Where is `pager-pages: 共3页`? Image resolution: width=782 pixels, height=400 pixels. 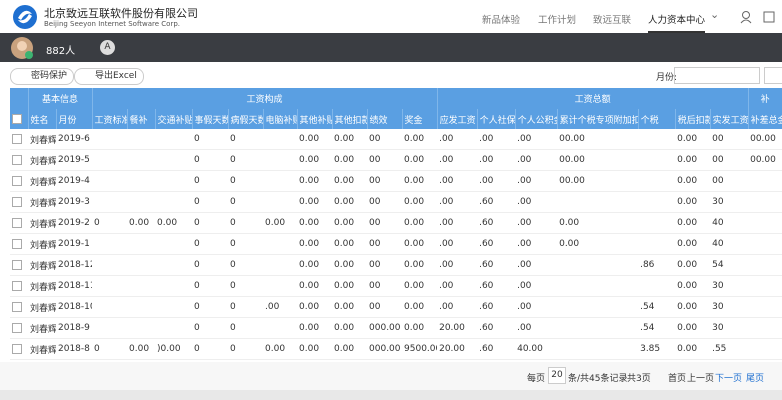 pager-pages: 共3页 is located at coordinates (639, 379).